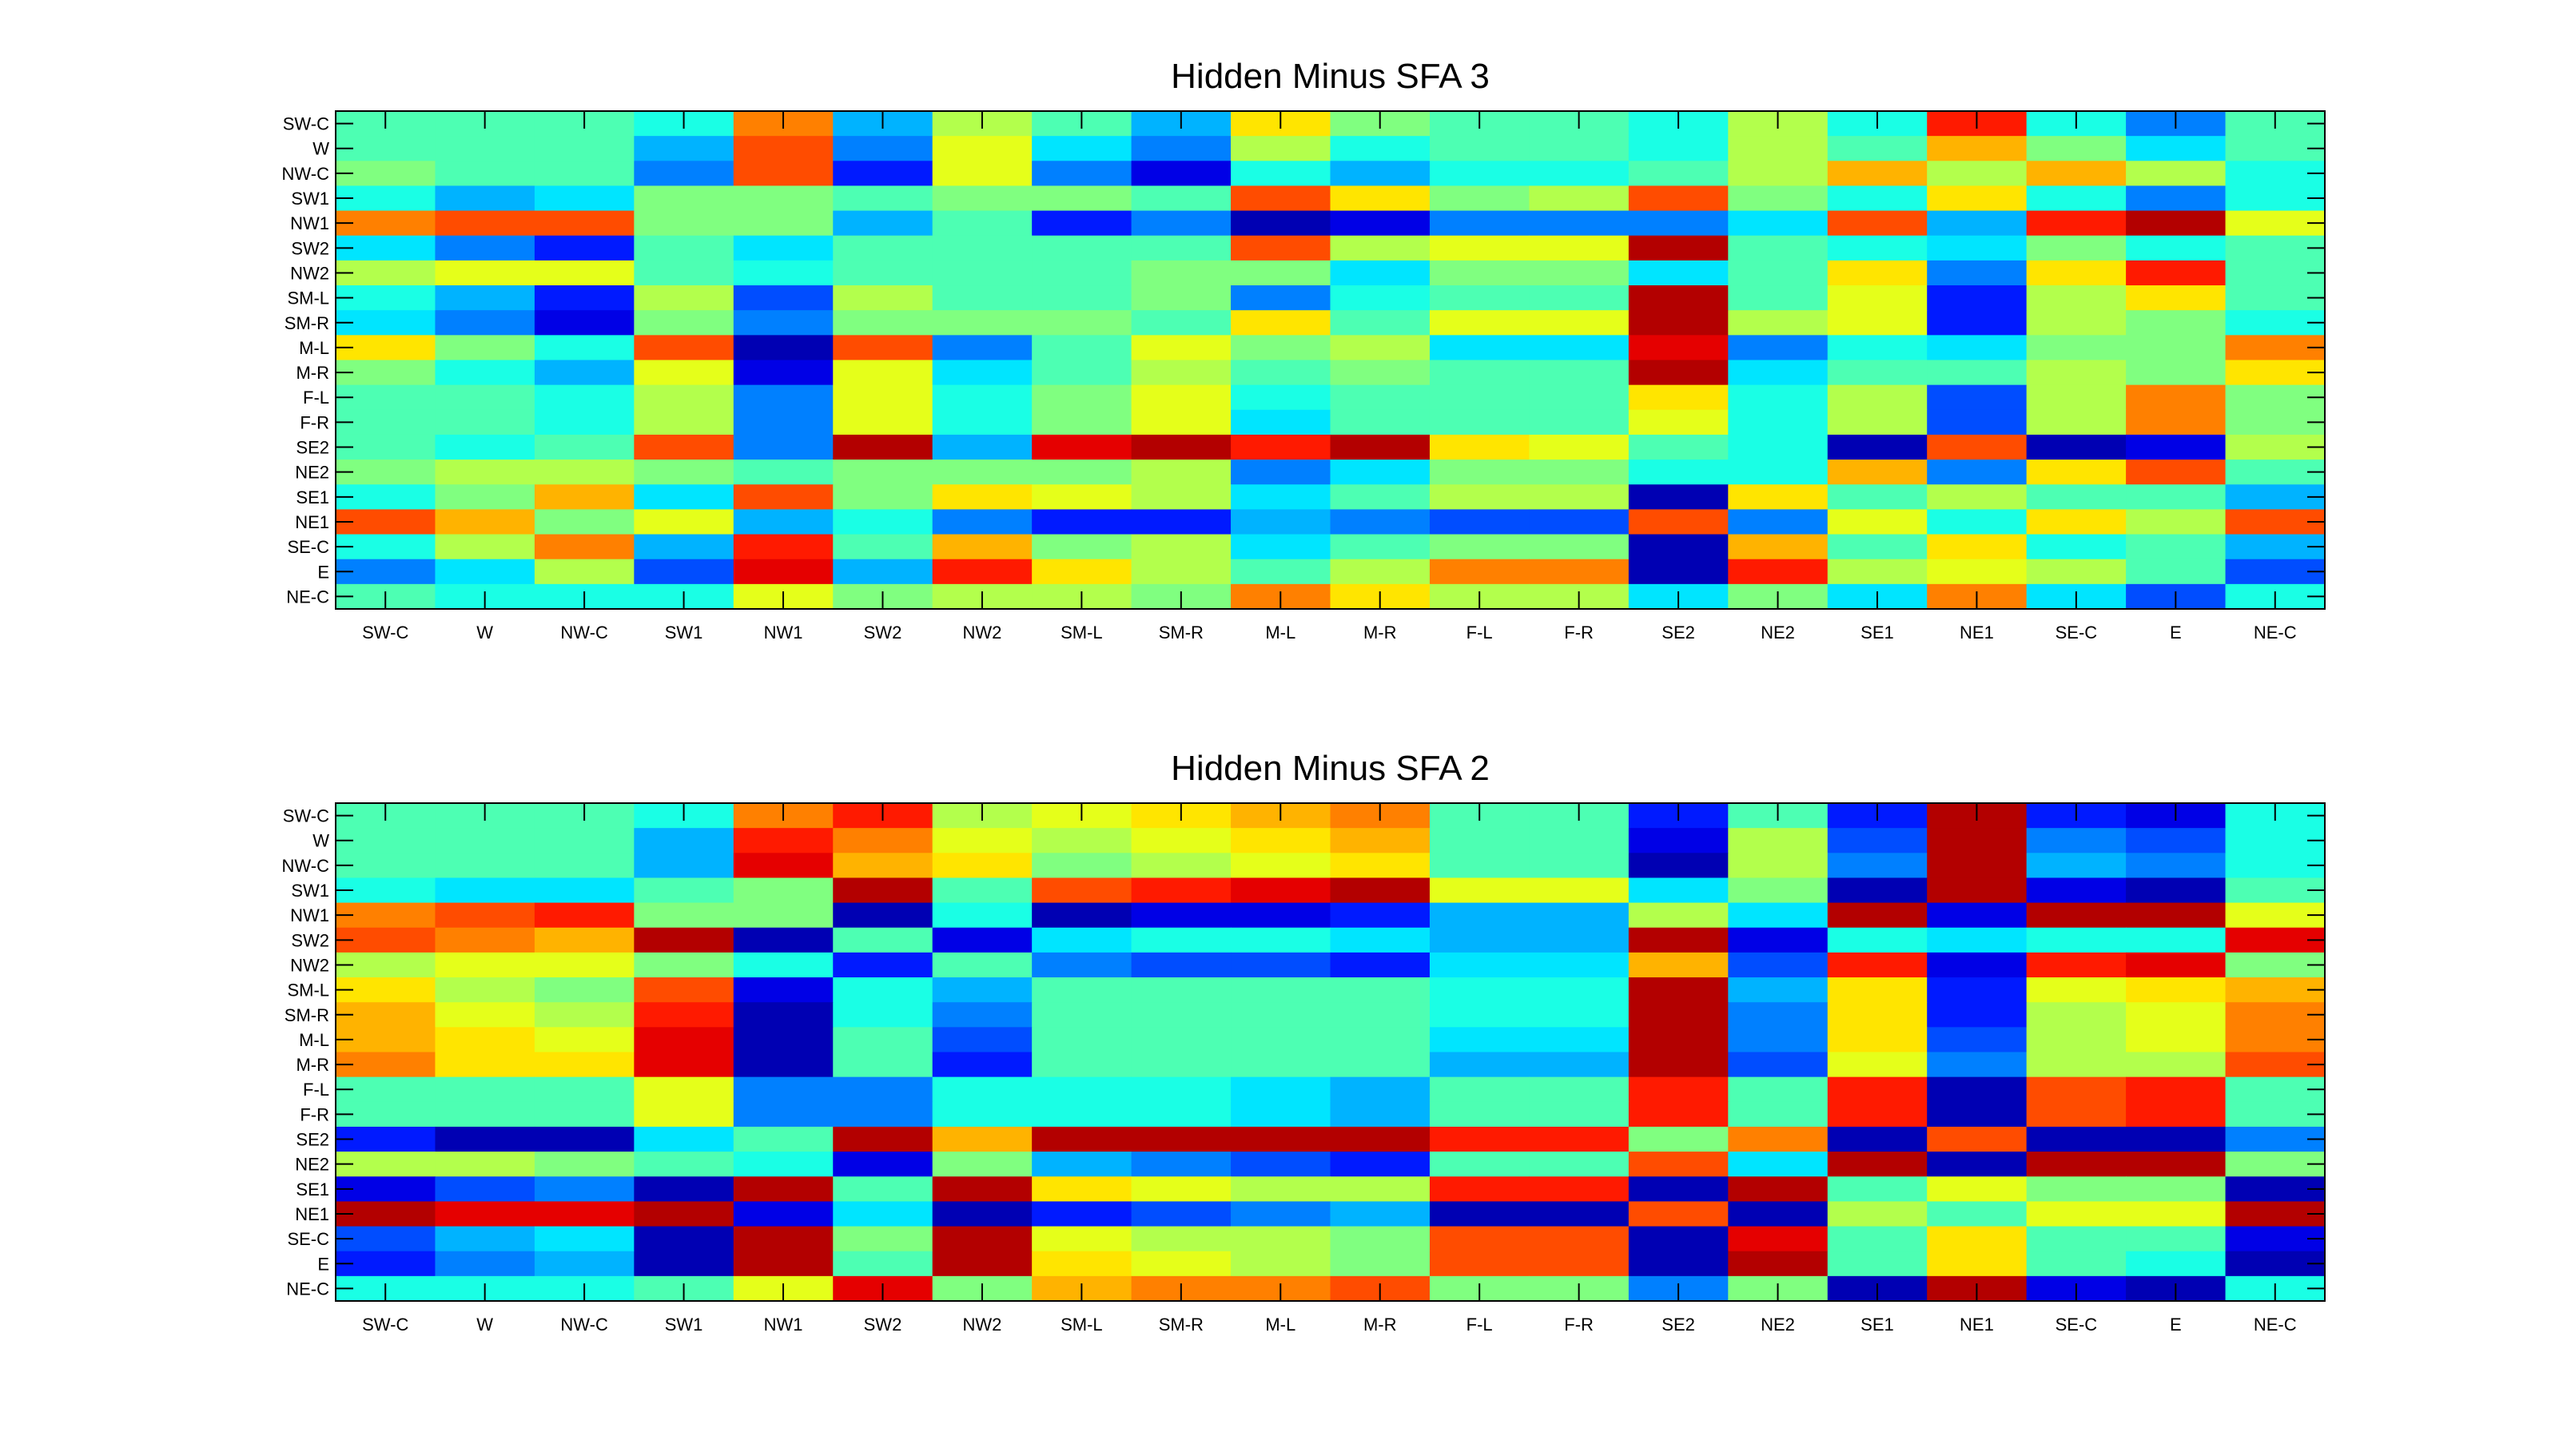 The height and width of the screenshot is (1456, 2555). I want to click on x-tick-label: SW-C, so click(385, 632).